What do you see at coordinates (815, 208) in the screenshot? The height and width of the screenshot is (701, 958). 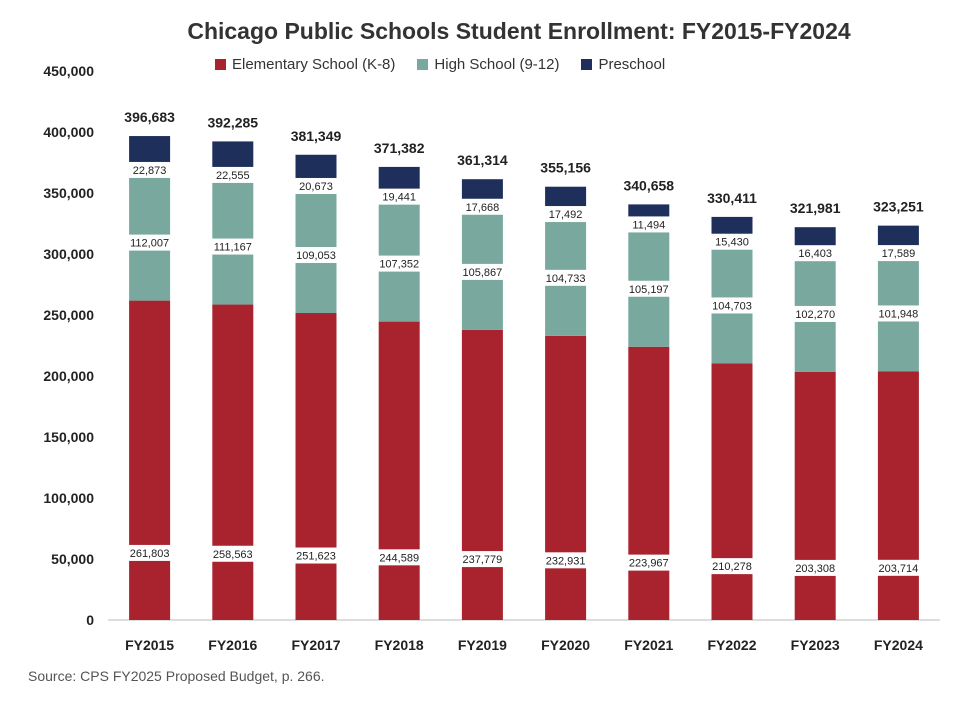 I see `data-label-total: 321,981` at bounding box center [815, 208].